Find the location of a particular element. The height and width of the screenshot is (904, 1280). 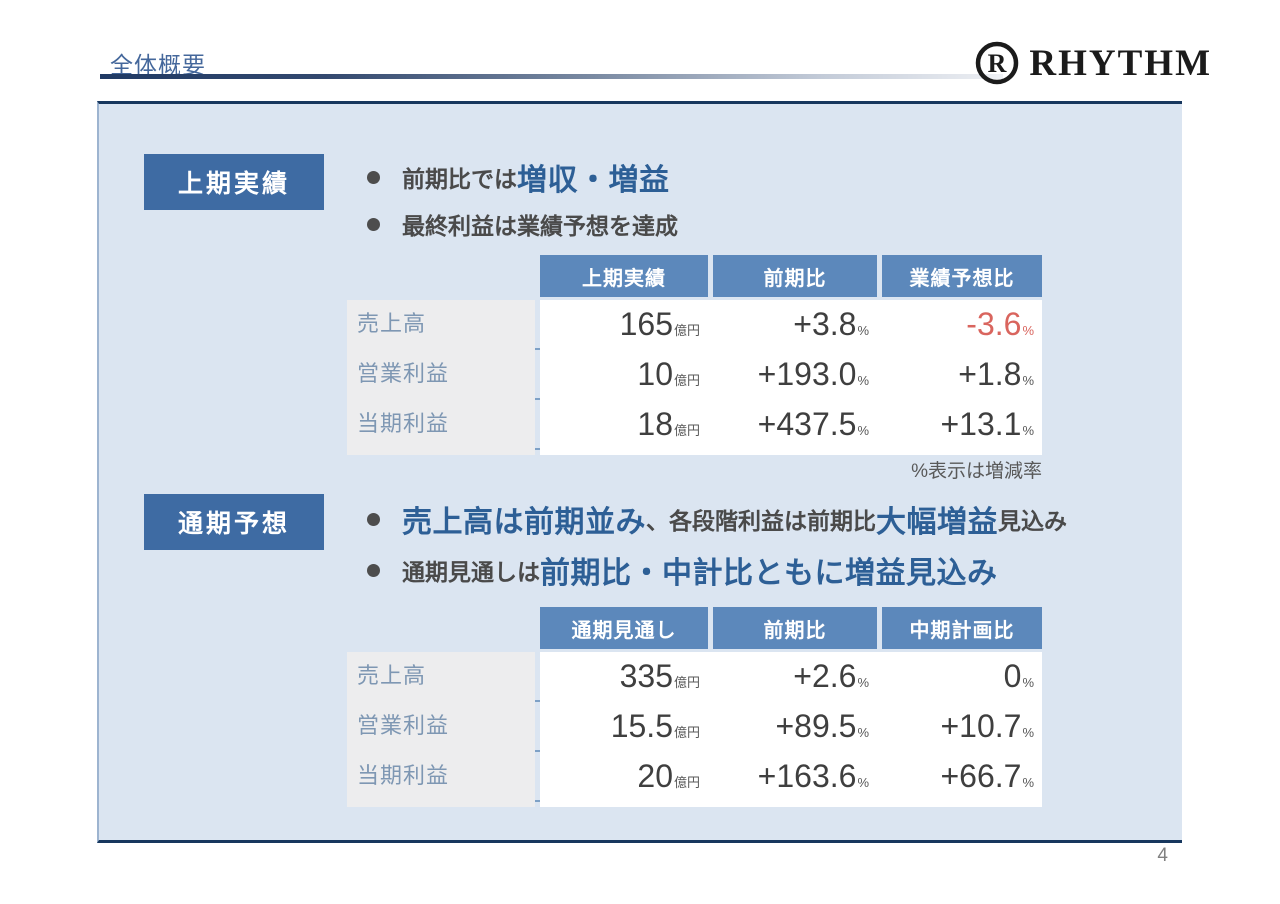

cell-value: +3.8 is located at coordinates (825, 324).